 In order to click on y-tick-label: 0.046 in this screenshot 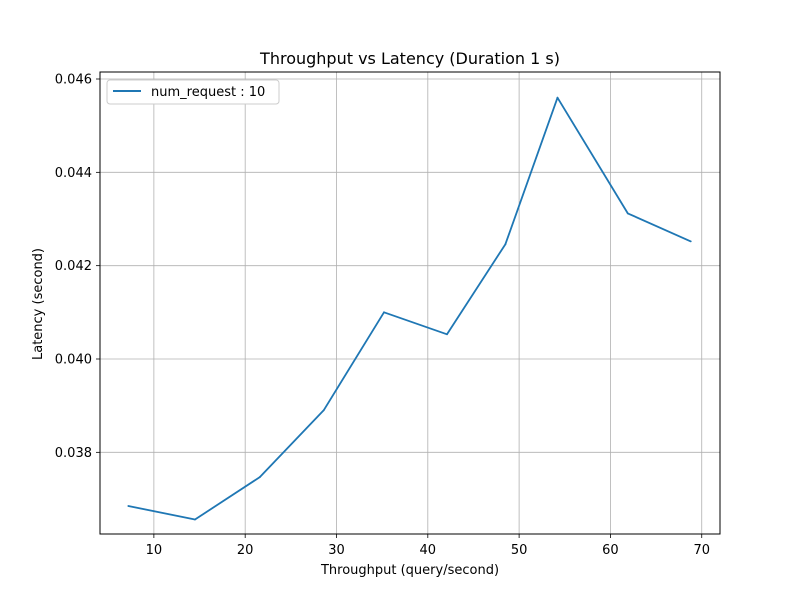, I will do `click(73, 80)`.